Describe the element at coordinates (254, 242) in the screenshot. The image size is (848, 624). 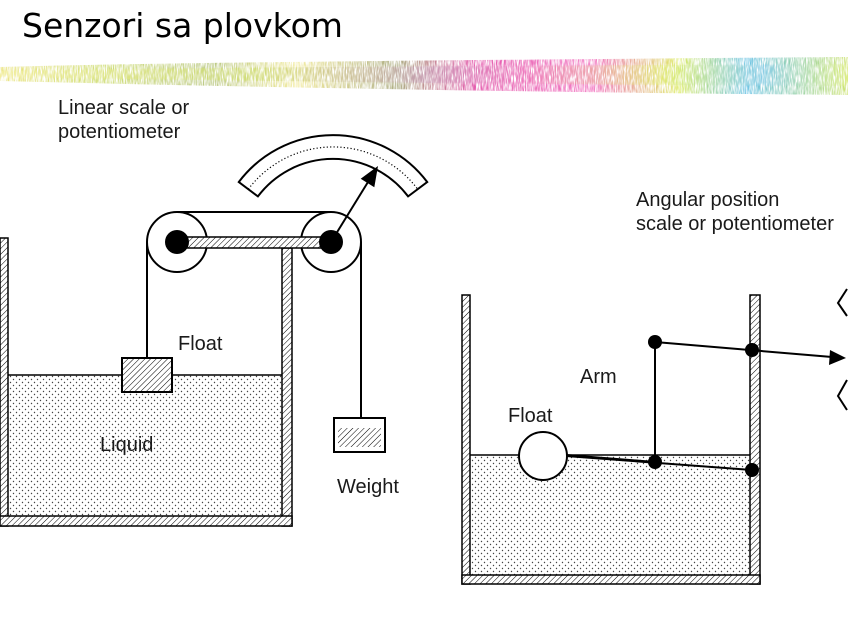
I see `pulley-connecting-bar` at that location.